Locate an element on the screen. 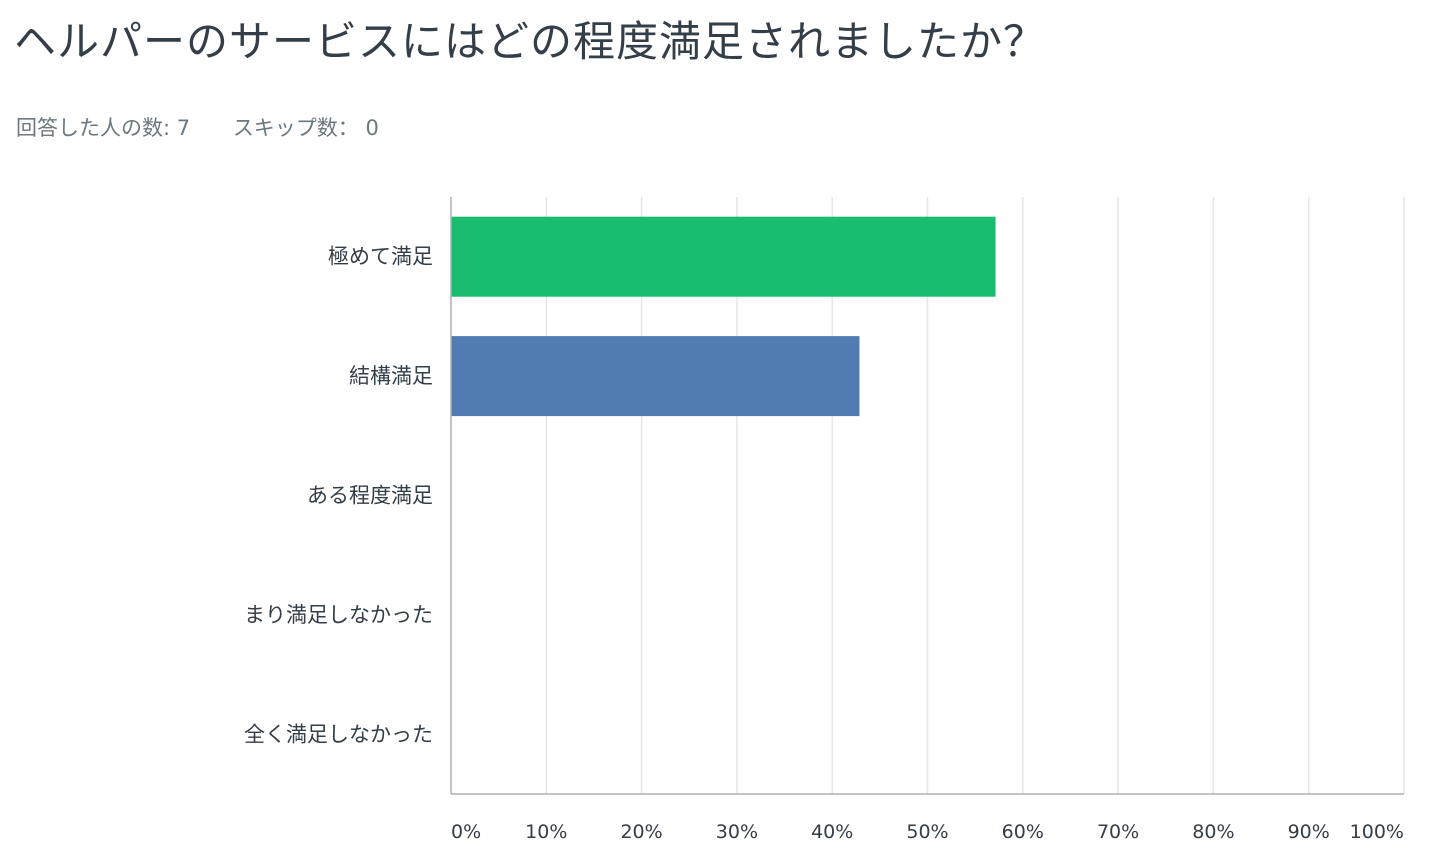  x-tick-labels: 0% 10% 20% 30% 40% 50% 60% 70% 80% 90% 100% is located at coordinates (927, 832).